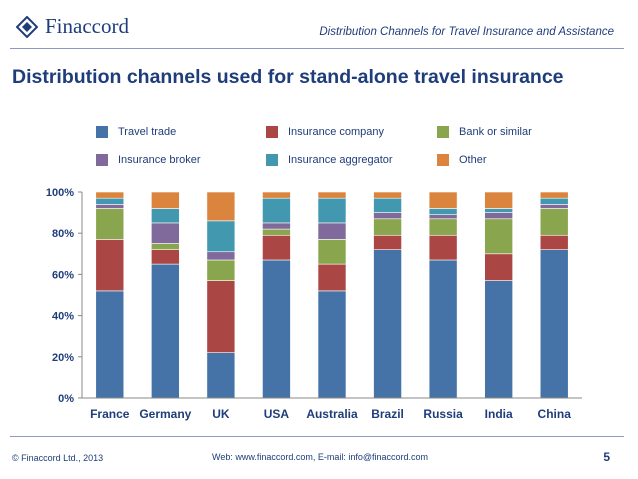 Image resolution: width=638 pixels, height=479 pixels. What do you see at coordinates (498, 216) in the screenshot?
I see `bar-segment-india-insurance-broker` at bounding box center [498, 216].